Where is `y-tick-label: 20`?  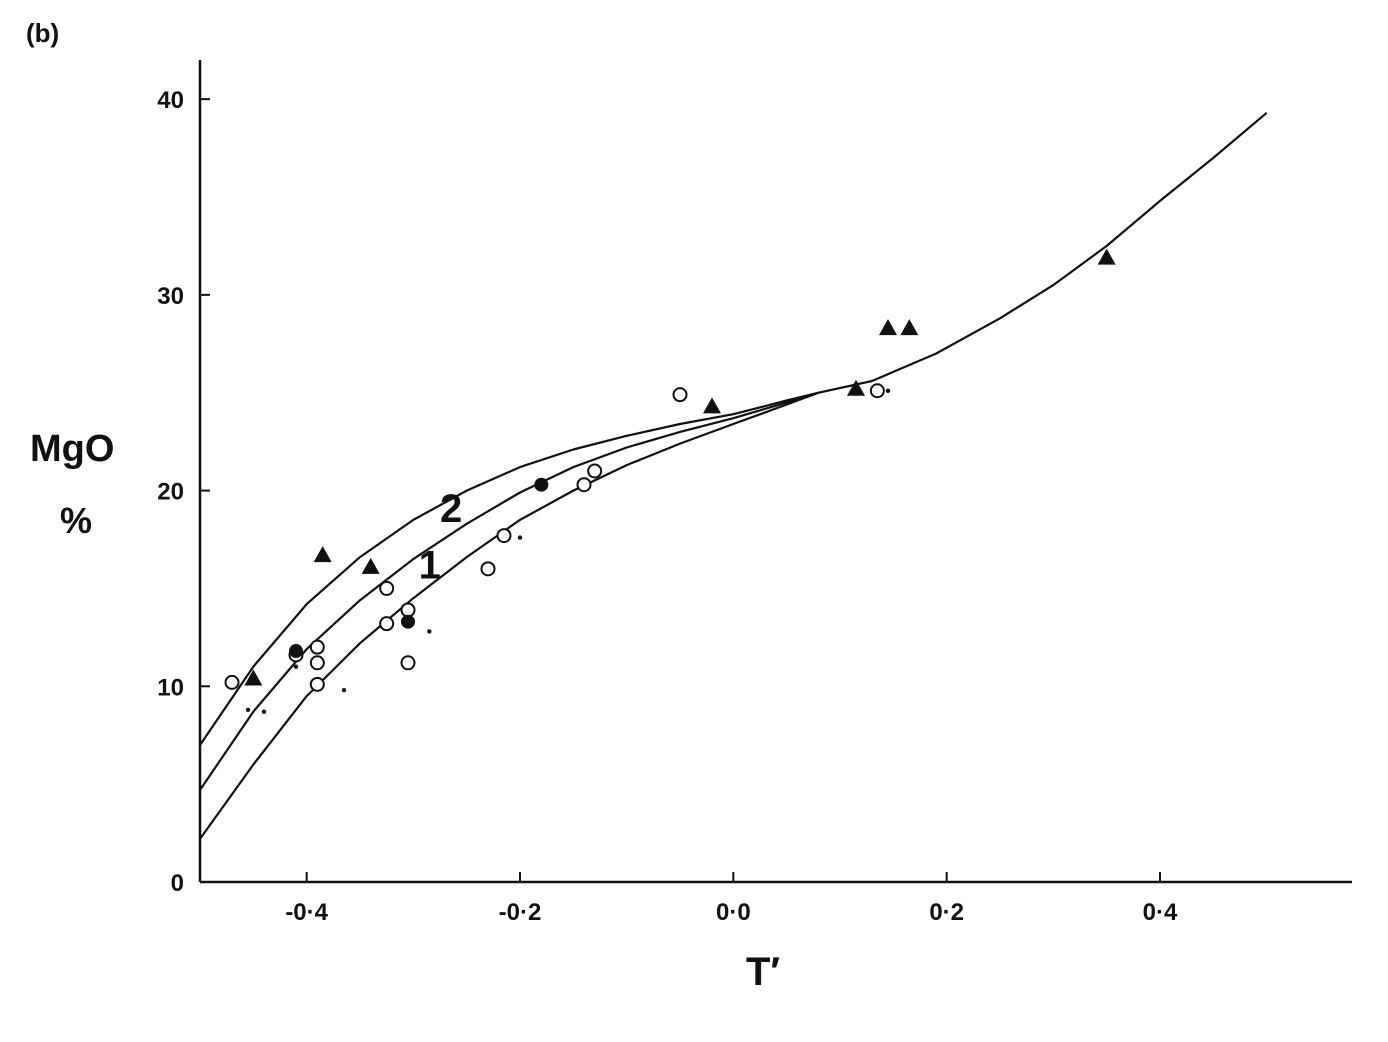 y-tick-label: 20 is located at coordinates (170, 492).